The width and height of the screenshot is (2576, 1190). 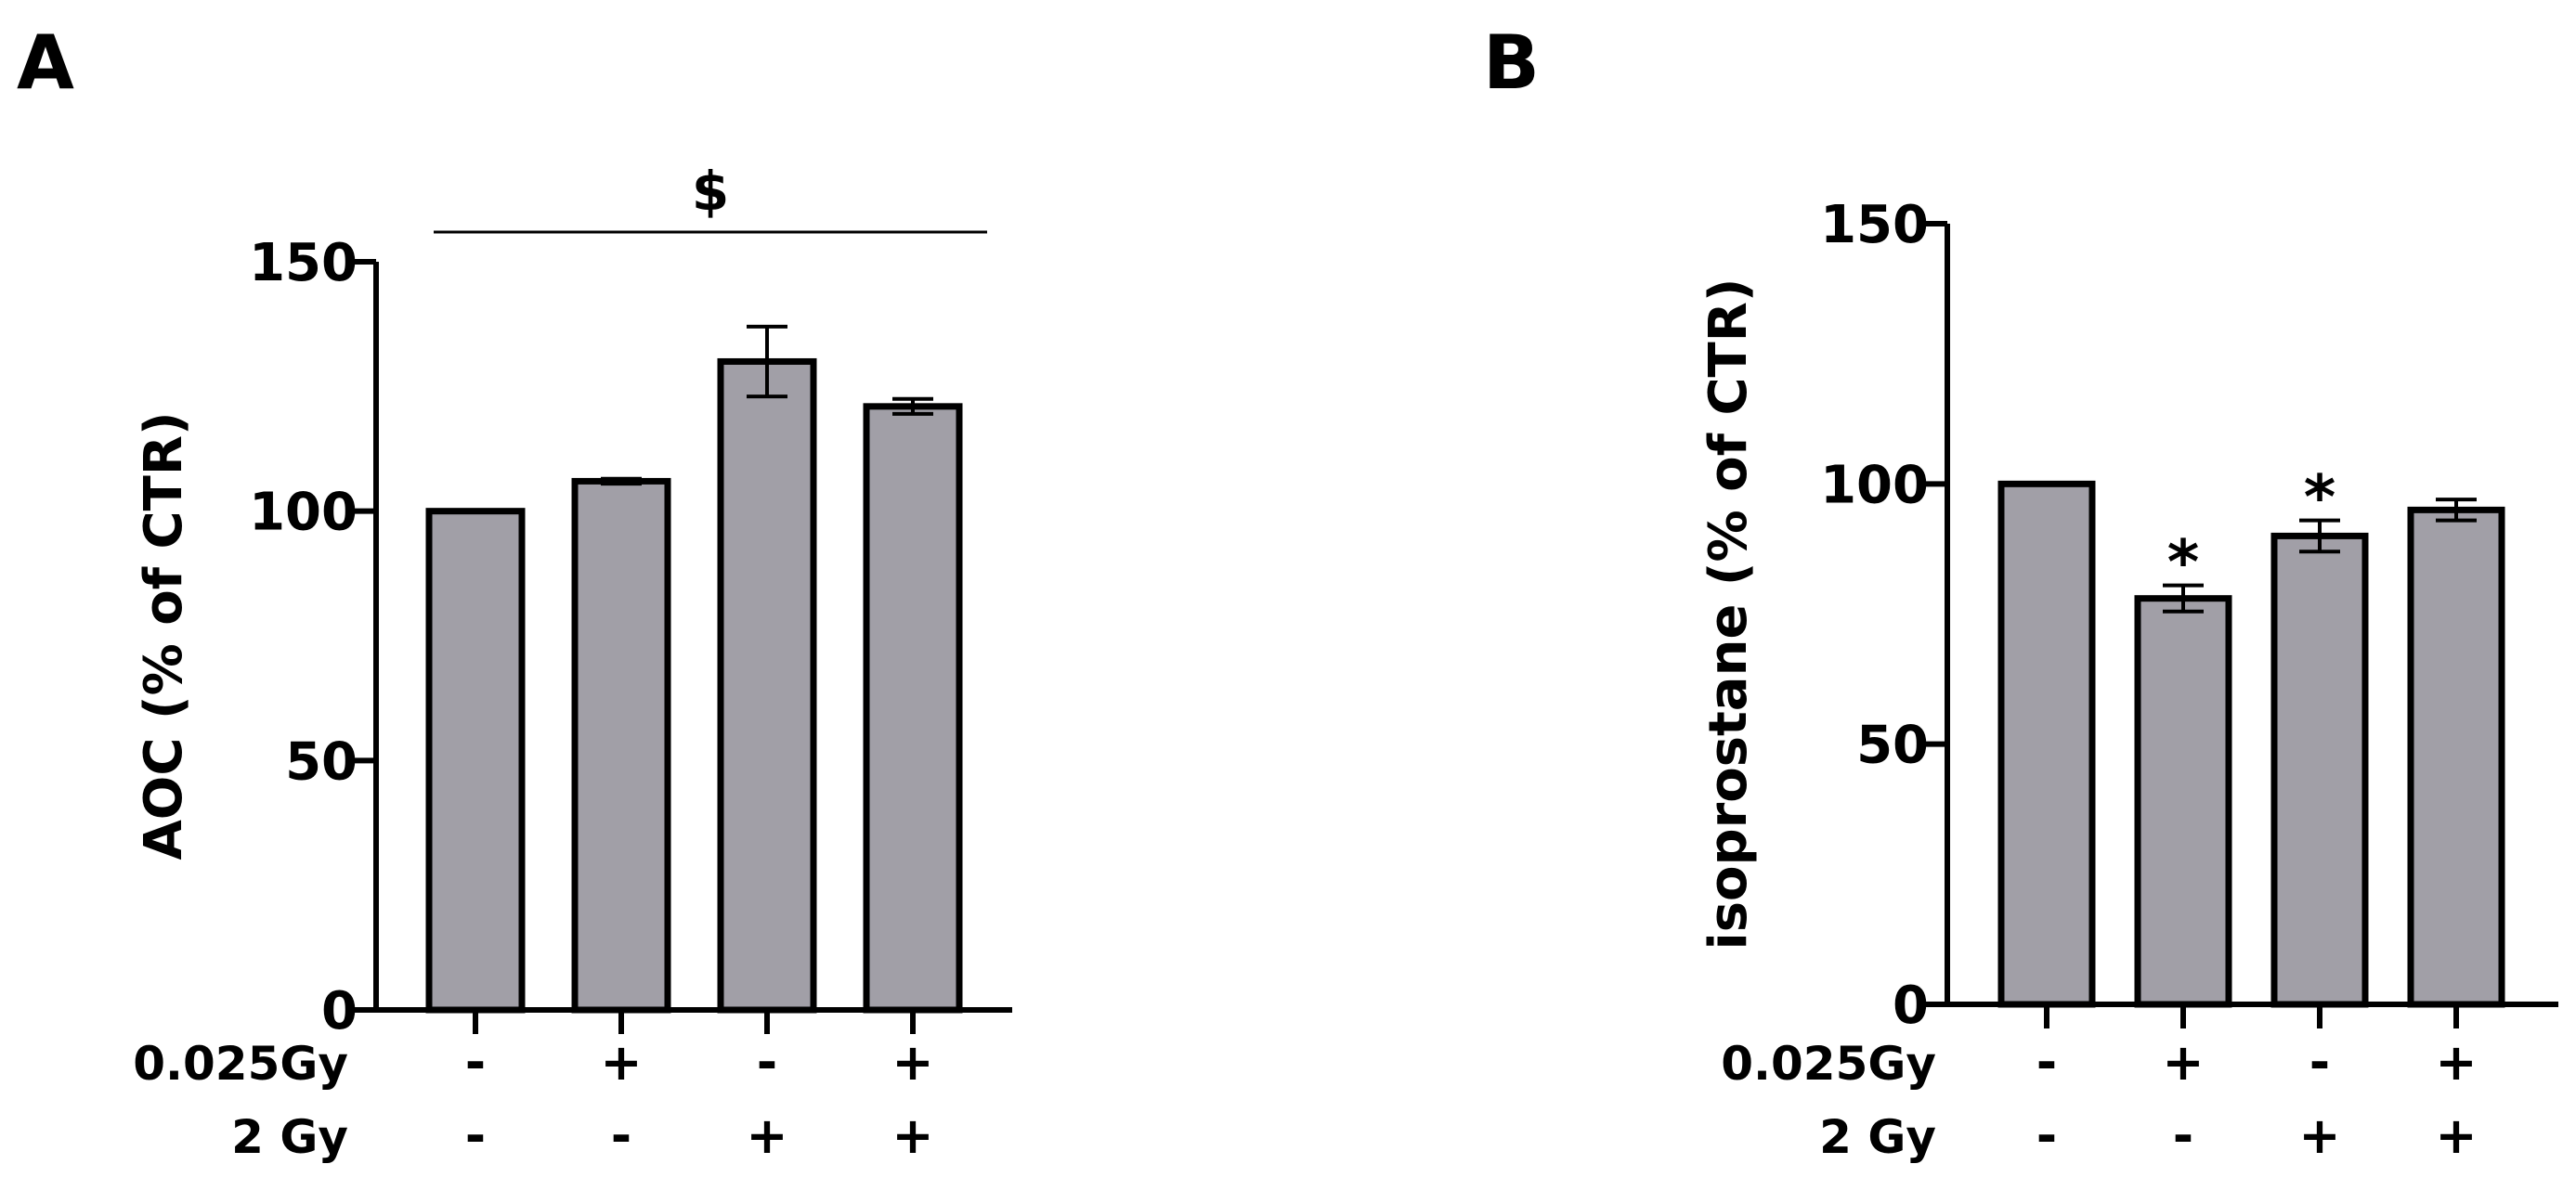 What do you see at coordinates (2183, 563) in the screenshot?
I see `significance-asterisk-2: *` at bounding box center [2183, 563].